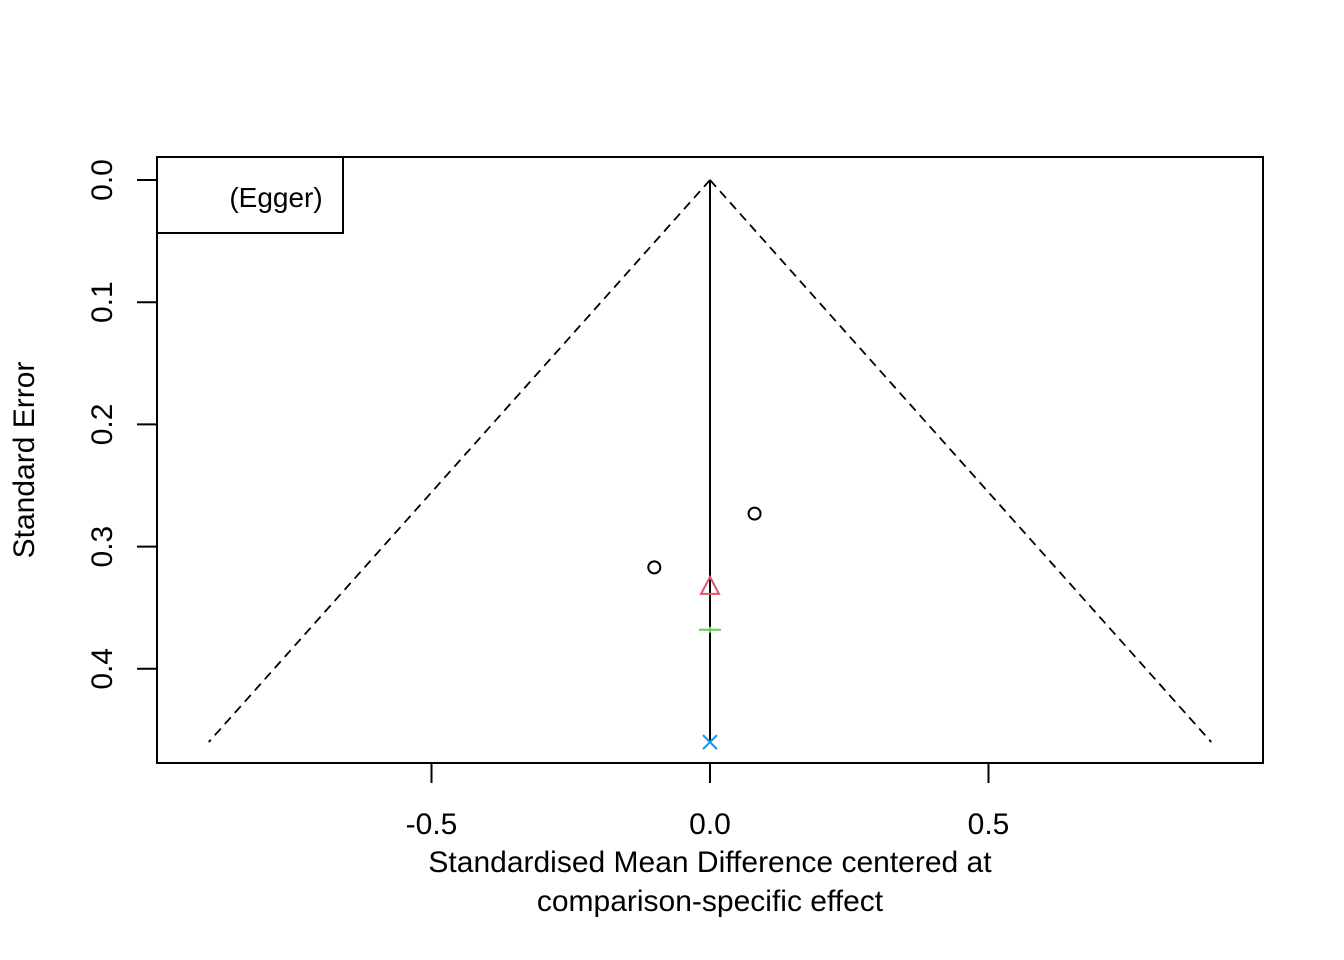  Describe the element at coordinates (710, 824) in the screenshot. I see `x-tick-label: 0.0` at that location.